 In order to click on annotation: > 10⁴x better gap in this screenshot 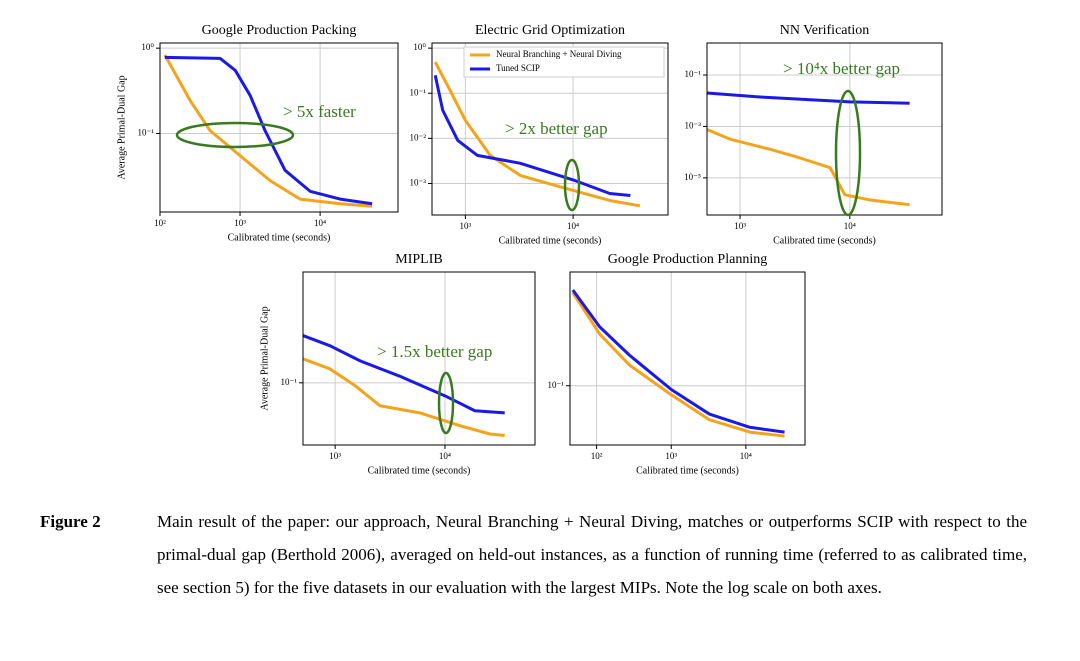, I will do `click(841, 68)`.